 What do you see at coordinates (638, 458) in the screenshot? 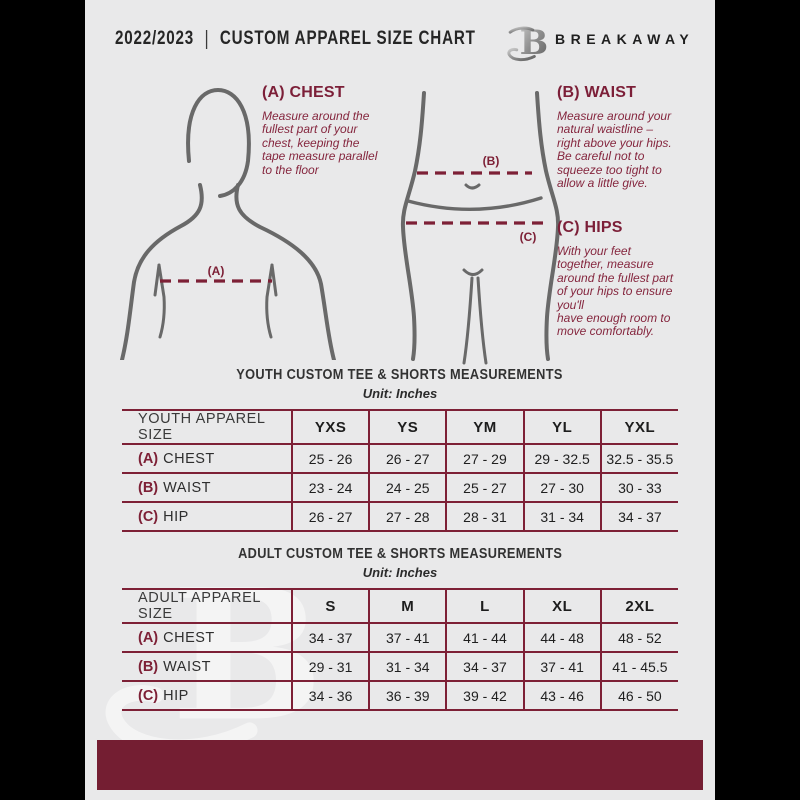
I see `table-cell: 32.5 - 35.5` at bounding box center [638, 458].